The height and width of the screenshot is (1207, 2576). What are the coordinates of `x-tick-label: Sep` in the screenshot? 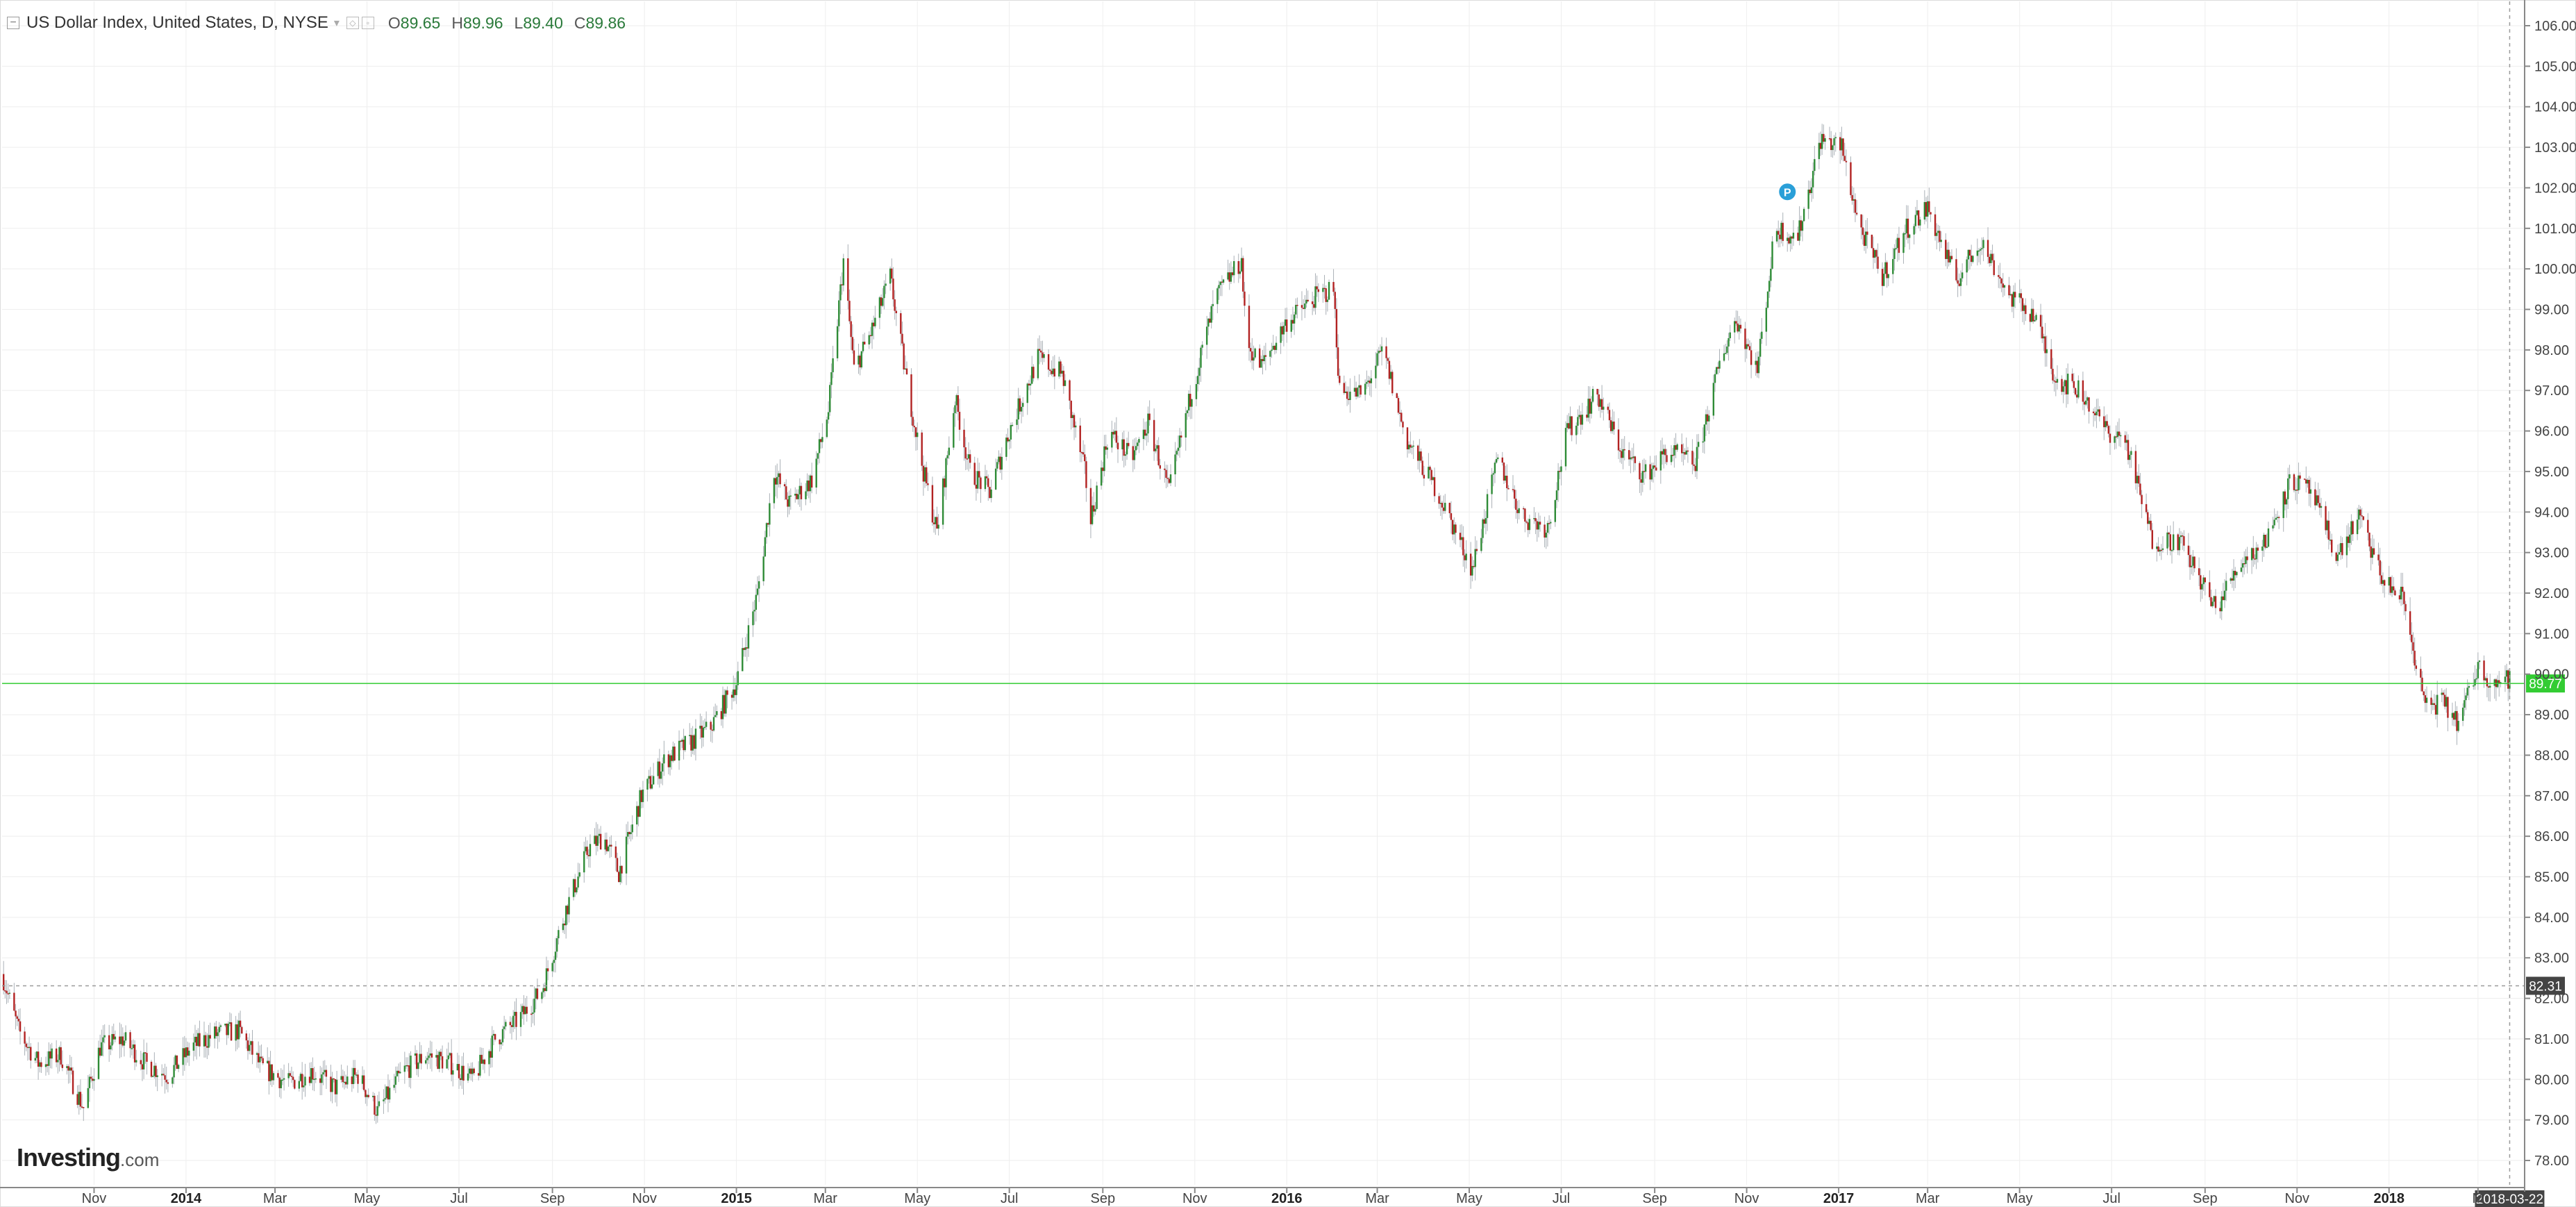 It's located at (1654, 1199).